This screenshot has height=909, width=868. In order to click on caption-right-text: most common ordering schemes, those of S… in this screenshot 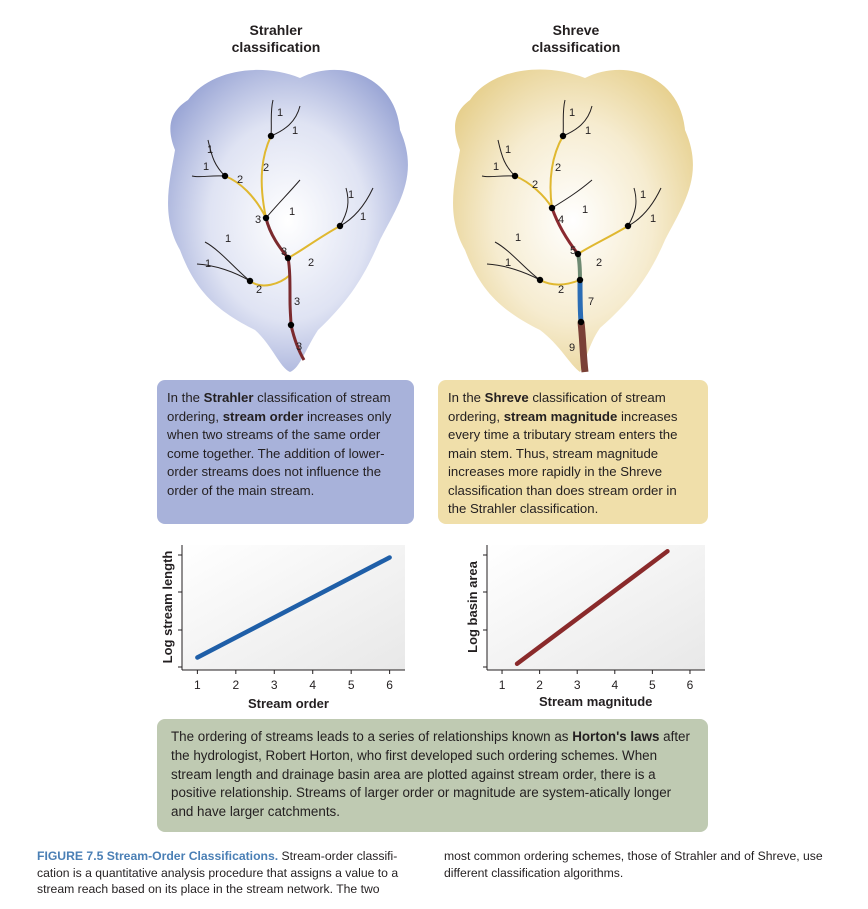, I will do `click(633, 864)`.